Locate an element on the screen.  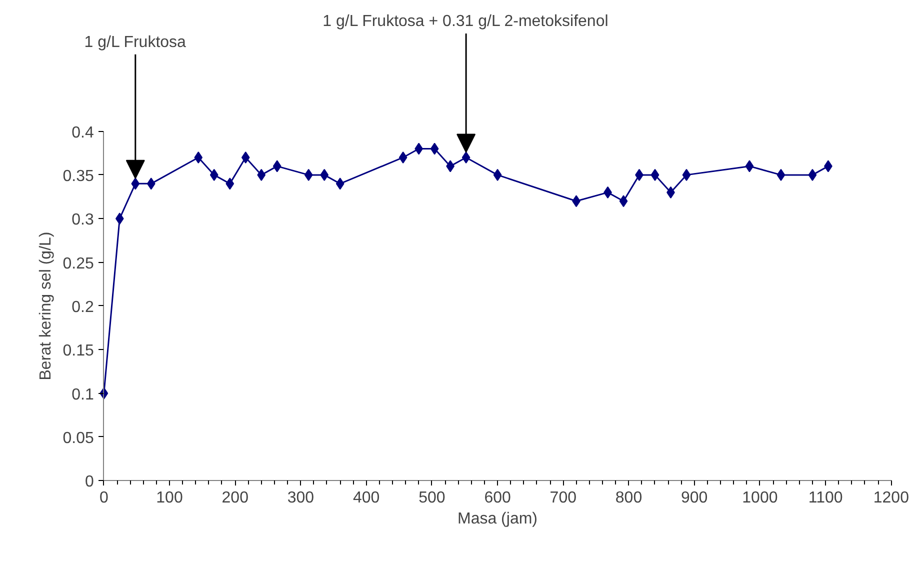
x-tick-label: 1100 is located at coordinates (825, 498).